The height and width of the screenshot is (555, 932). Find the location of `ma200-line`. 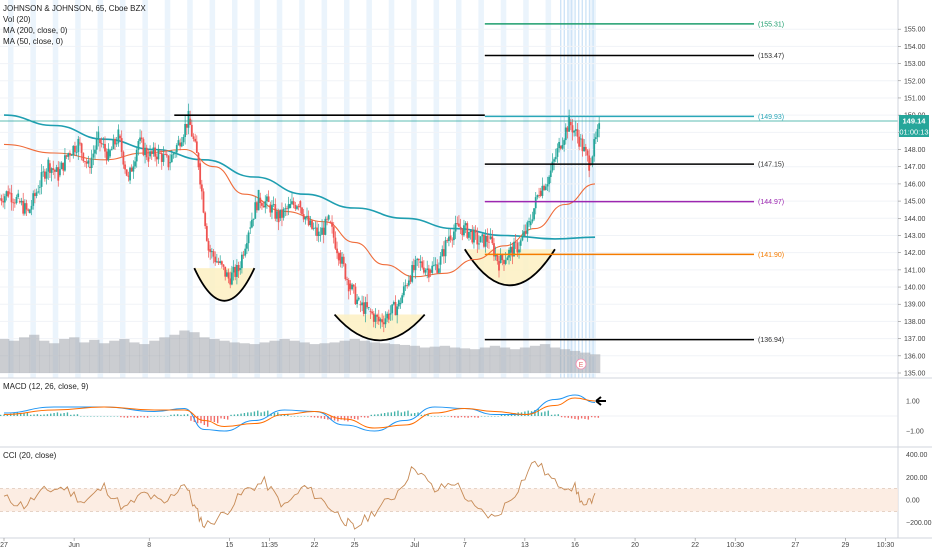

ma200-line is located at coordinates (299, 177).